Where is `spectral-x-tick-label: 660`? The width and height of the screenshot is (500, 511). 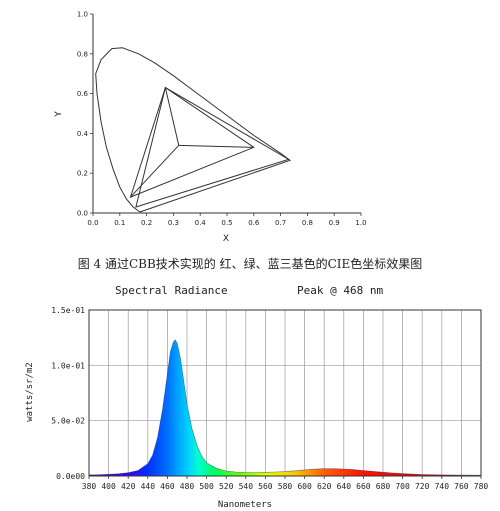 spectral-x-tick-label: 660 is located at coordinates (363, 486).